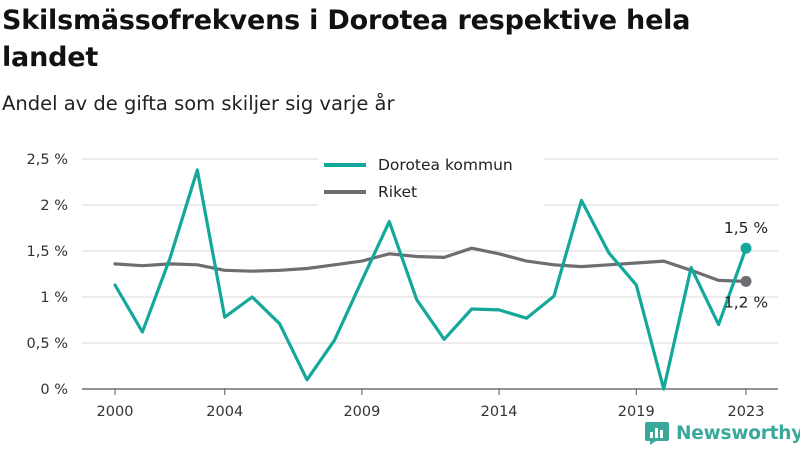 The height and width of the screenshot is (450, 800). Describe the element at coordinates (746, 228) in the screenshot. I see `end-value-label: 1,5 %` at that location.